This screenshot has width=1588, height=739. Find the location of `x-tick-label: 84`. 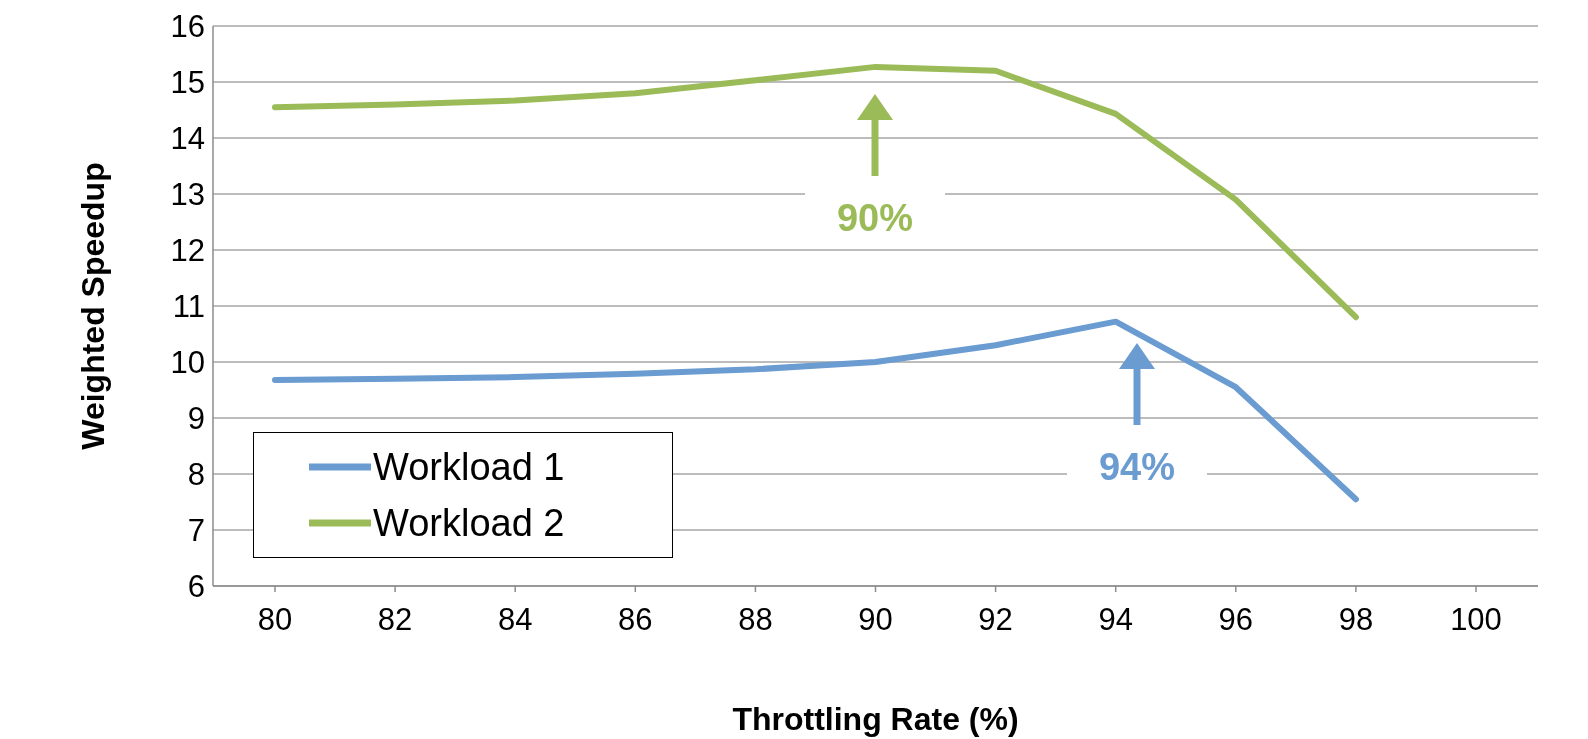

x-tick-label: 84 is located at coordinates (515, 620).